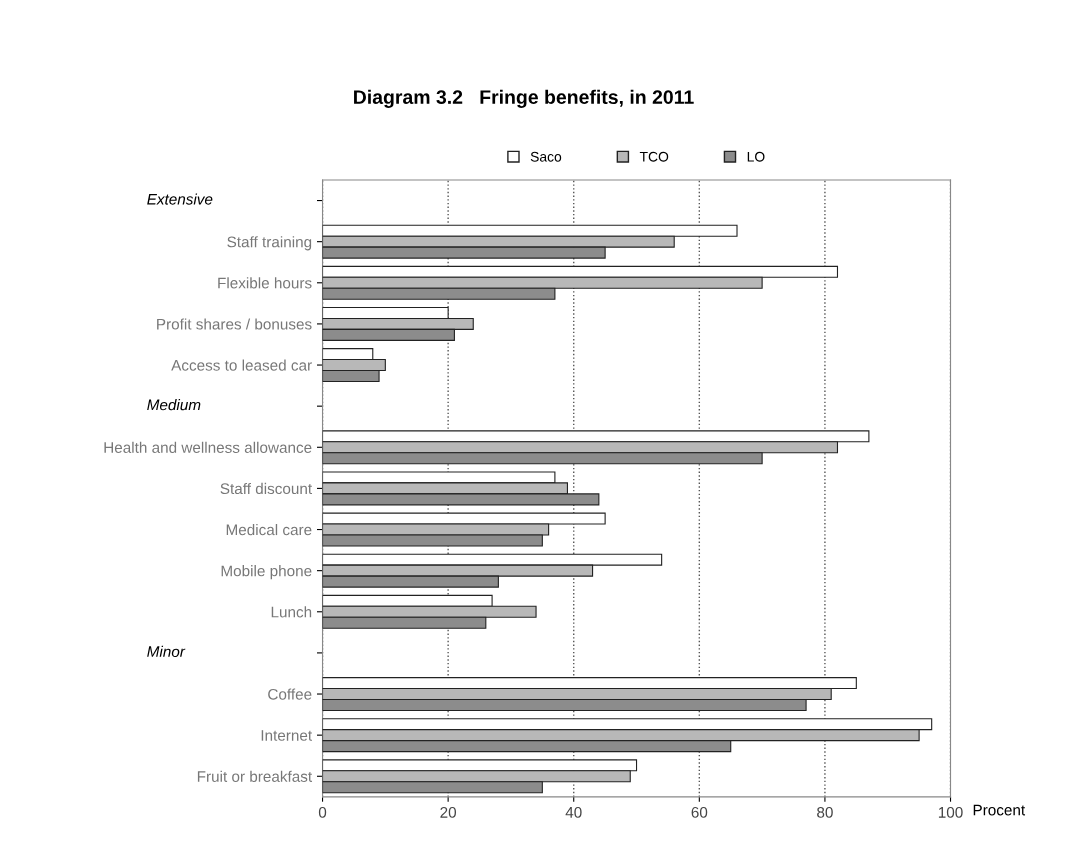 This screenshot has width=1068, height=845. What do you see at coordinates (291, 612) in the screenshot?
I see `y-tick-label: Lunch` at bounding box center [291, 612].